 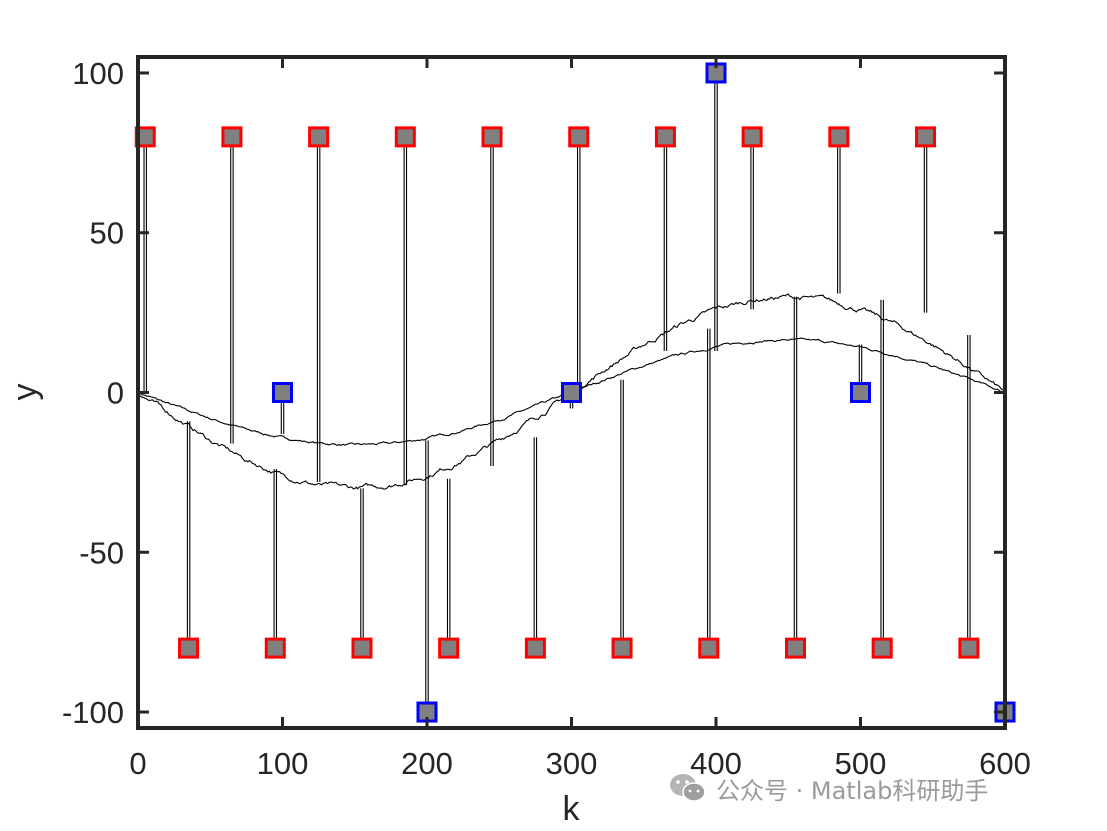 I want to click on watermark: 公众号 · Matlab科研助手, so click(x=828, y=788).